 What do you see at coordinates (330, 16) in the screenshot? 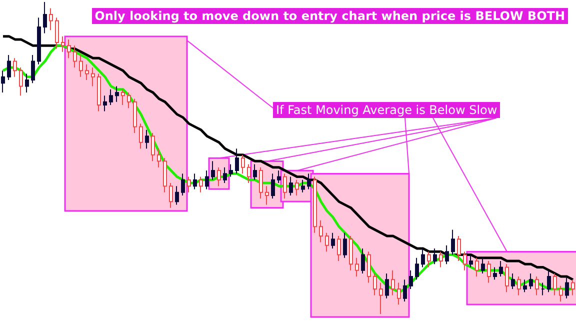
I see `text: Only looking to move down to entry chart when price is BELOW BOTH` at bounding box center [330, 16].